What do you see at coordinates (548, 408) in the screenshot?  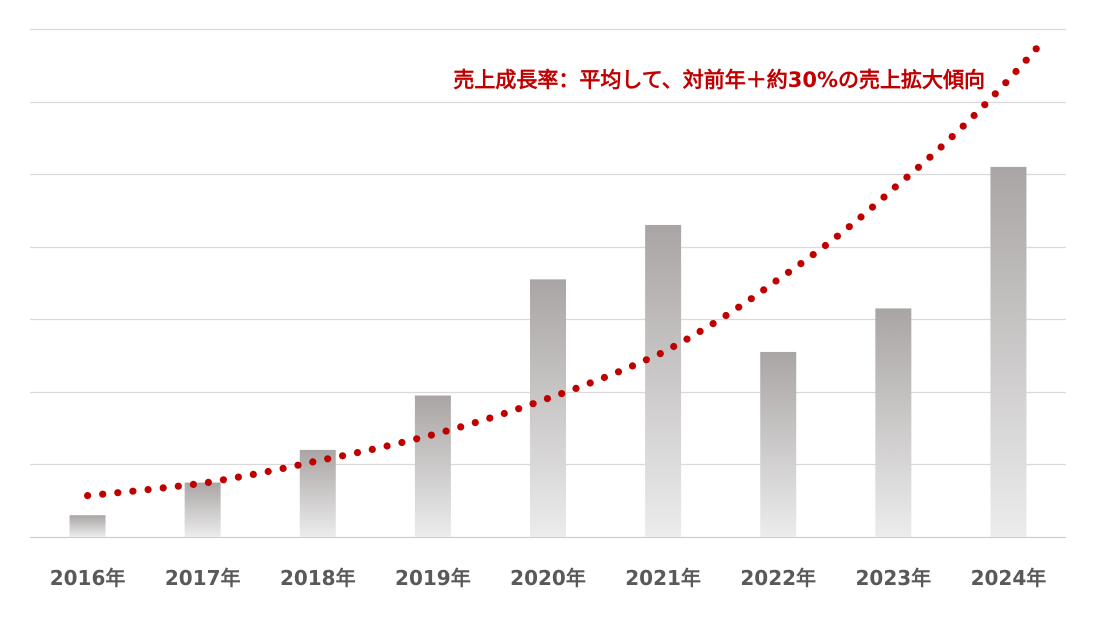 I see `bar-2020年` at bounding box center [548, 408].